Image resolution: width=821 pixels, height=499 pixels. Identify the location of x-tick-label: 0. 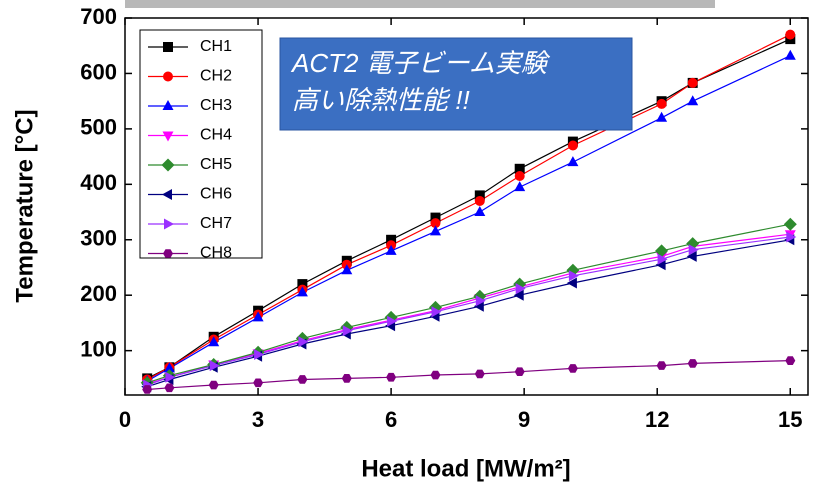
(125, 419).